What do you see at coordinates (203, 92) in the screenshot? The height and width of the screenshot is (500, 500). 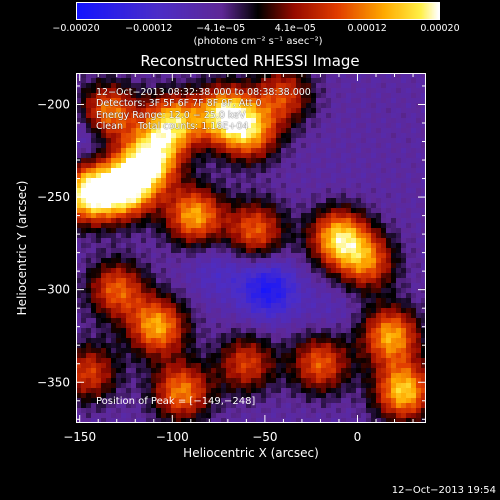 I see `annotation-time-range: 12−Oct−2013 08:32:38.000 to 08:38:38.000` at bounding box center [203, 92].